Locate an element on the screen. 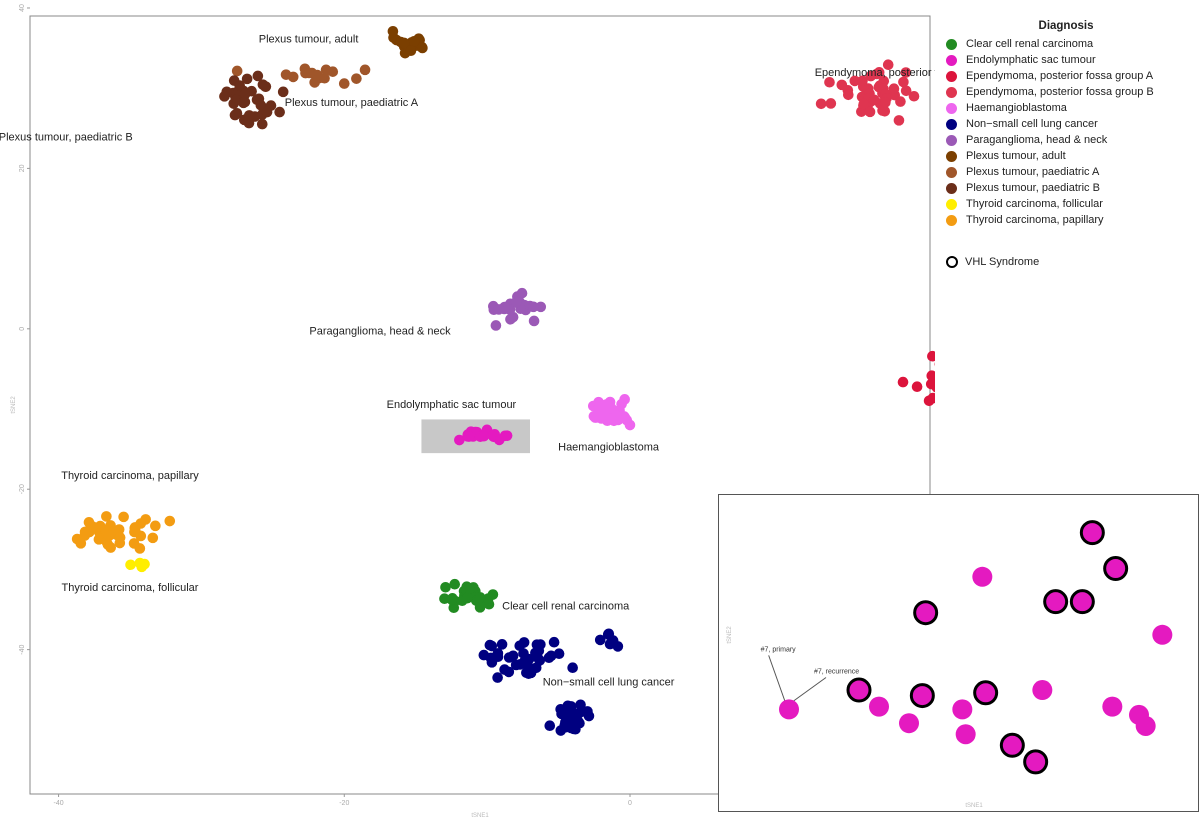 The image size is (1199, 820). y-tick-label: 40 is located at coordinates (22, 8).